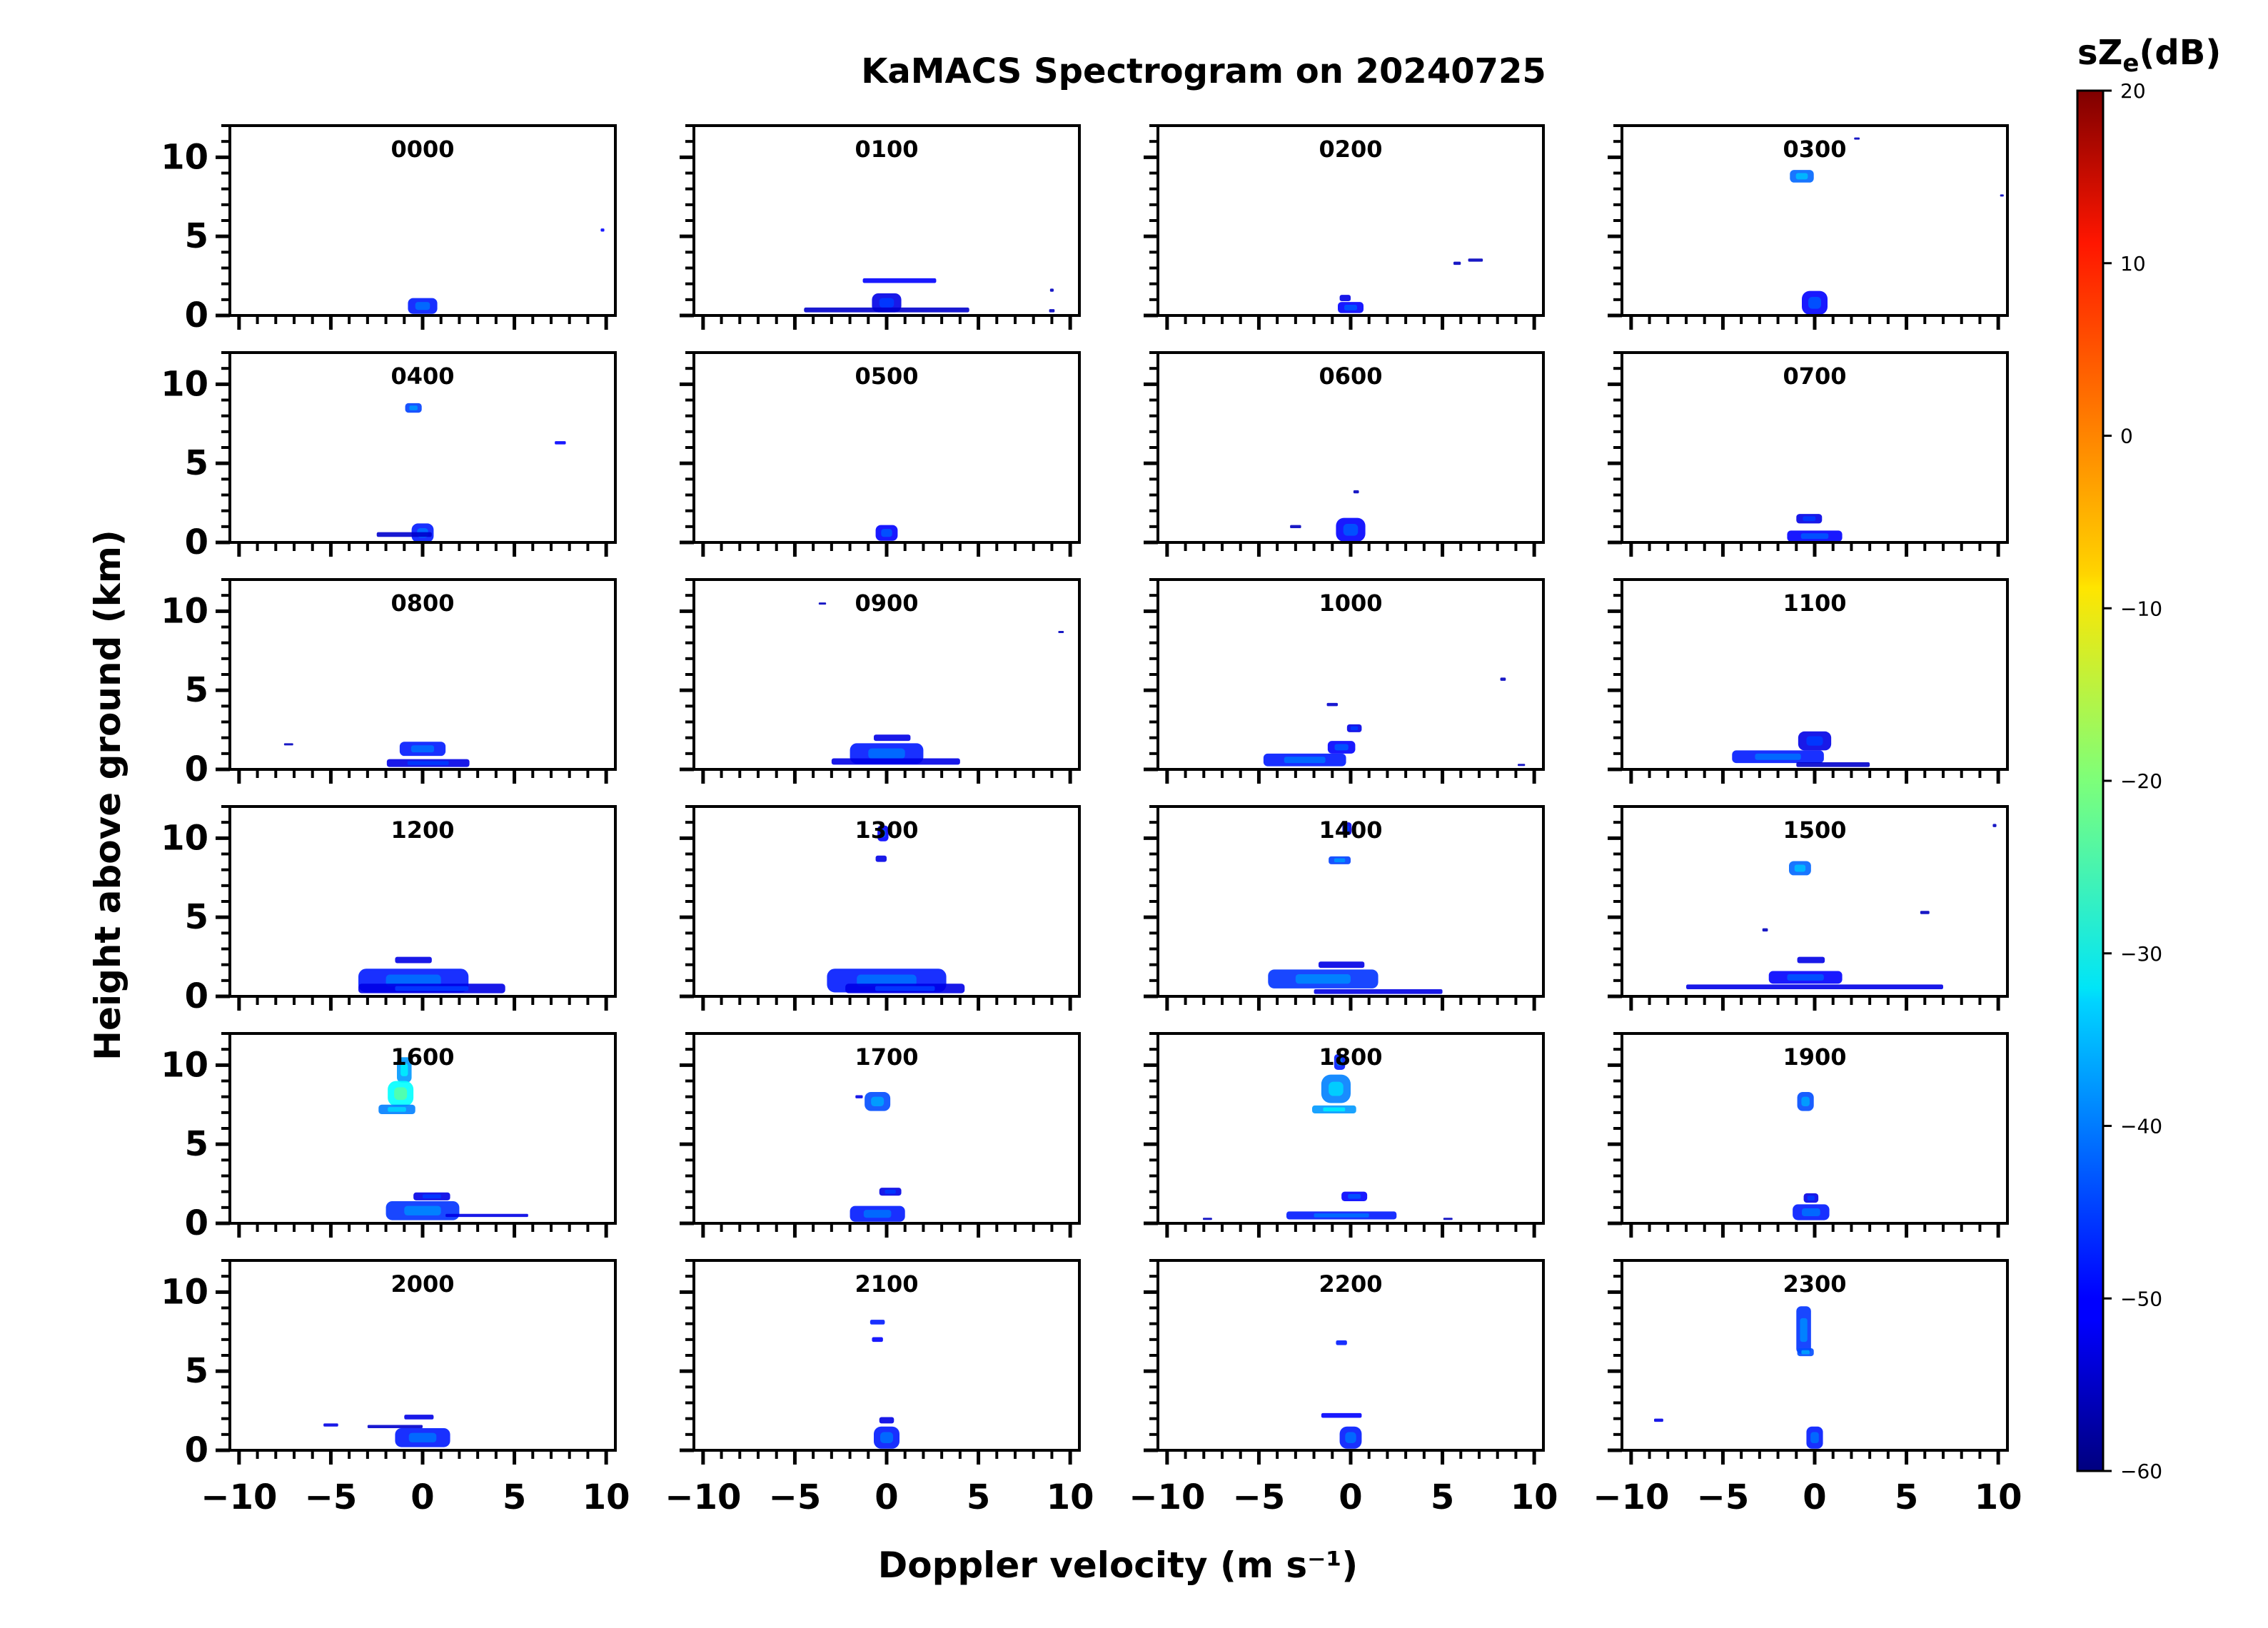 This screenshot has height=1628, width=2268. What do you see at coordinates (886, 149) in the screenshot?
I see `panel-time-label: 0100` at bounding box center [886, 149].